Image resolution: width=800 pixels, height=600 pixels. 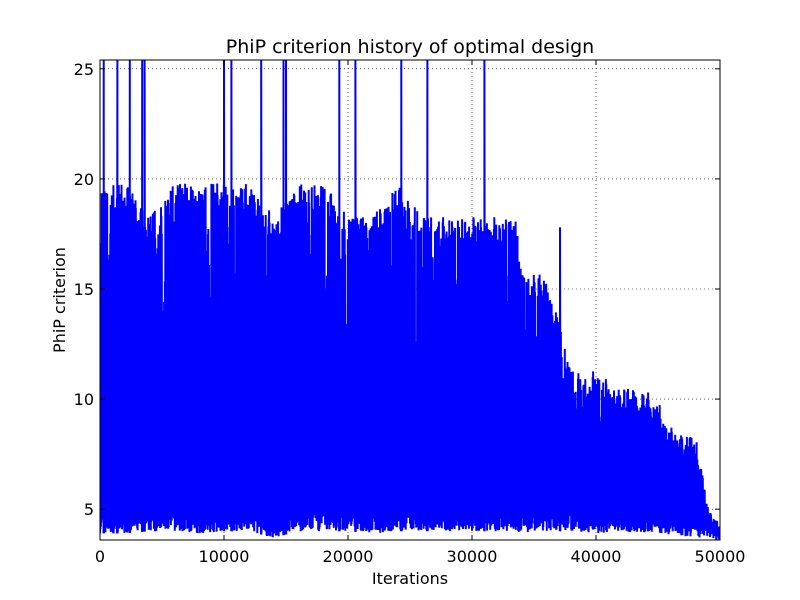 I want to click on x-axis-label: Iterations, so click(x=410, y=578).